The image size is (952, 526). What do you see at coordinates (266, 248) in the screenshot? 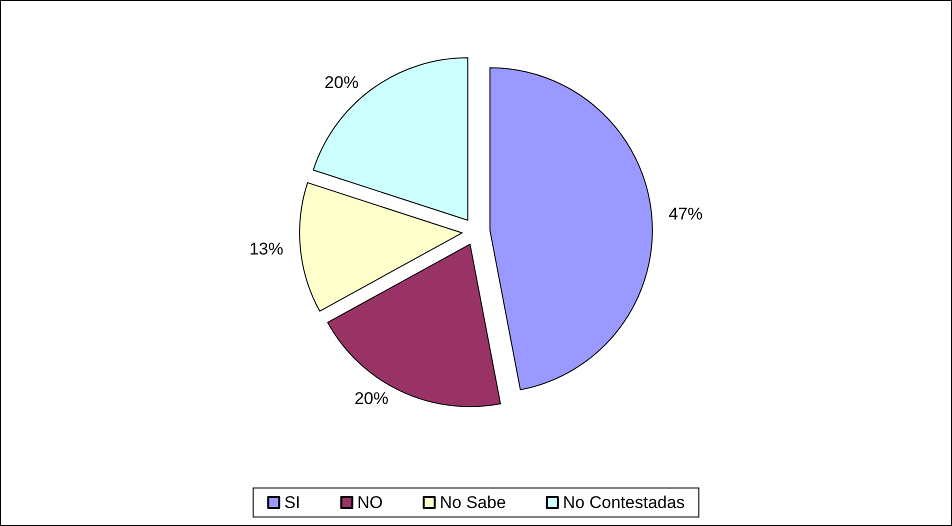
I see `data-label: 13%` at bounding box center [266, 248].